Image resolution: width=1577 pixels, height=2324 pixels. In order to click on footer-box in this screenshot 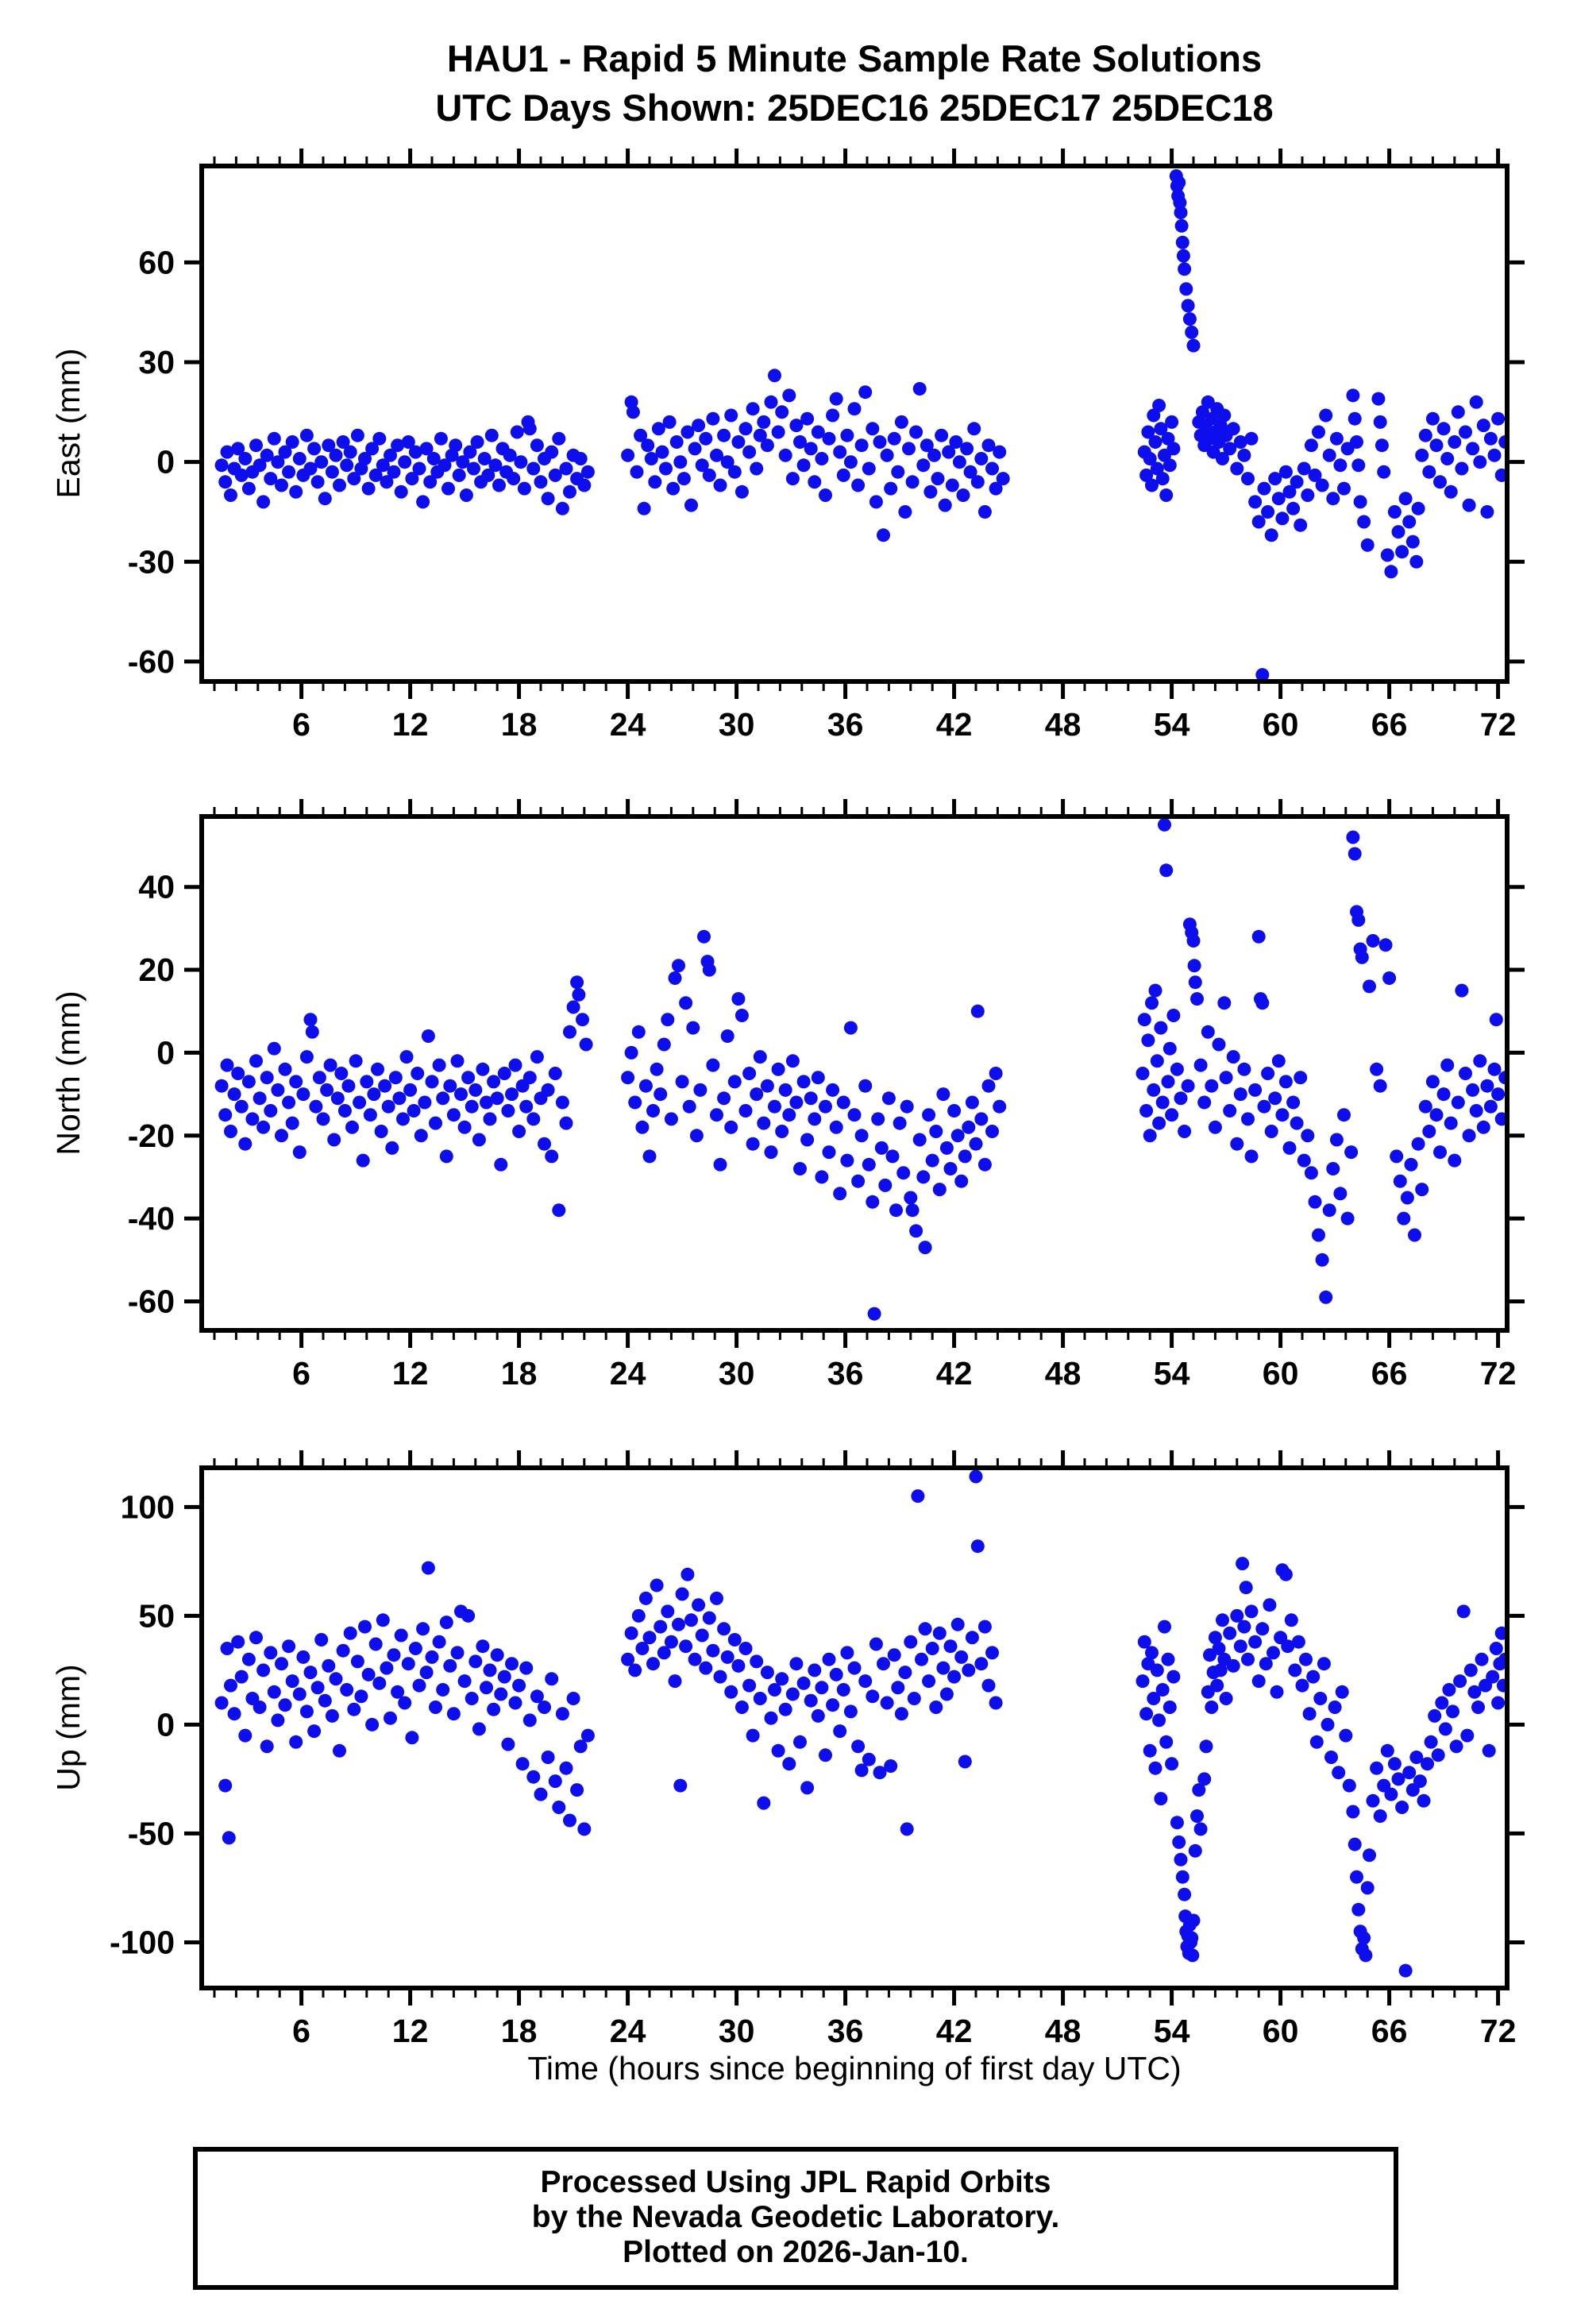, I will do `click(796, 2218)`.